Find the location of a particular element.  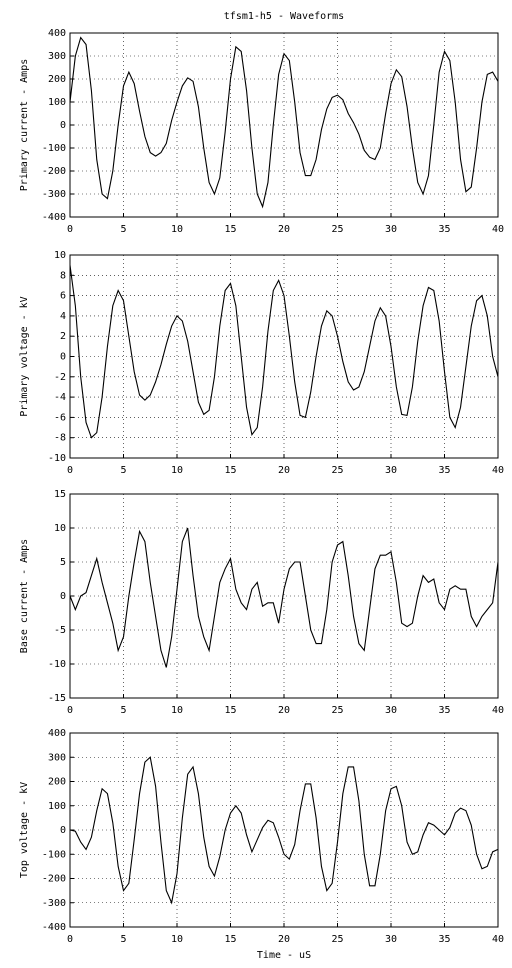

y-tick-label: -8 is located at coordinates (60, 438).